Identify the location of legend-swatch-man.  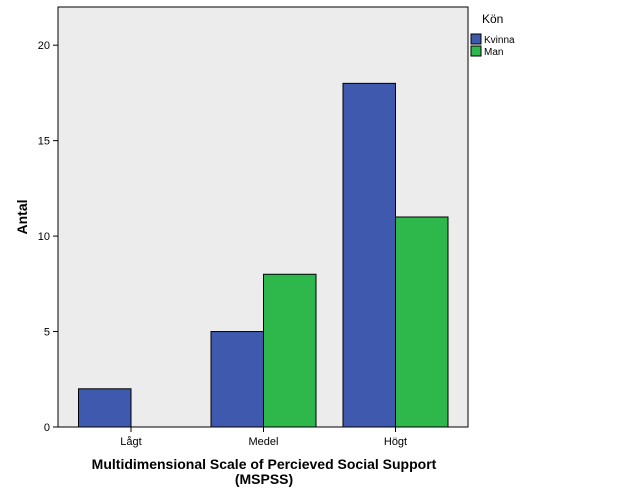
(476, 51).